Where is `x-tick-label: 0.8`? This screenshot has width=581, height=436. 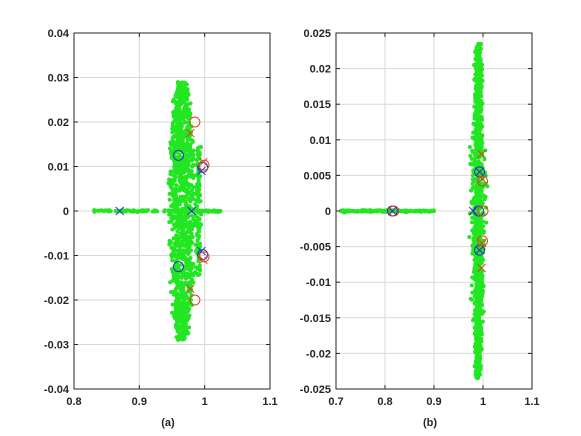
x-tick-label: 0.8 is located at coordinates (384, 402).